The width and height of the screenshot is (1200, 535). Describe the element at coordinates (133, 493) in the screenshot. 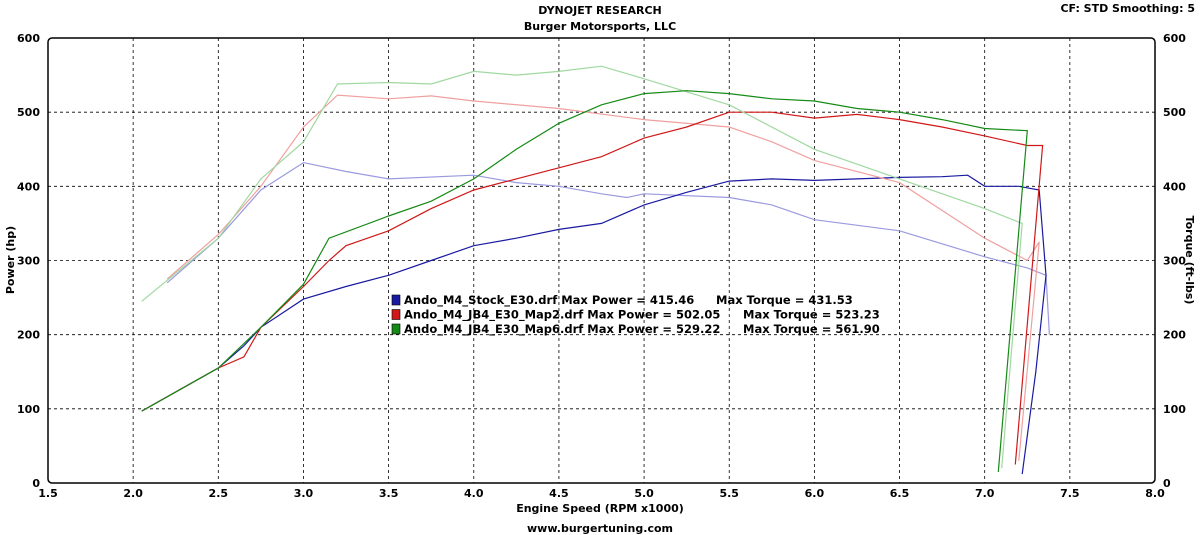

I see `x-tick-label: 2.0` at that location.